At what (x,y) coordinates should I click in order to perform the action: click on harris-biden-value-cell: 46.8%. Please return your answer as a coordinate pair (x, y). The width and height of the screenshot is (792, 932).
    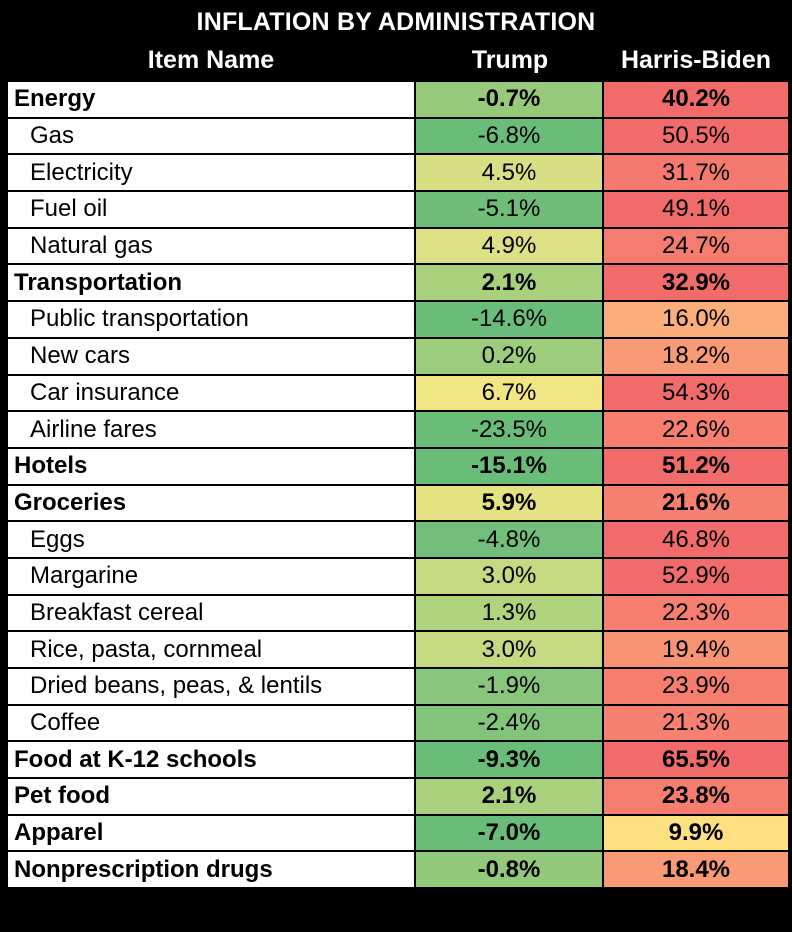
    Looking at the image, I should click on (696, 539).